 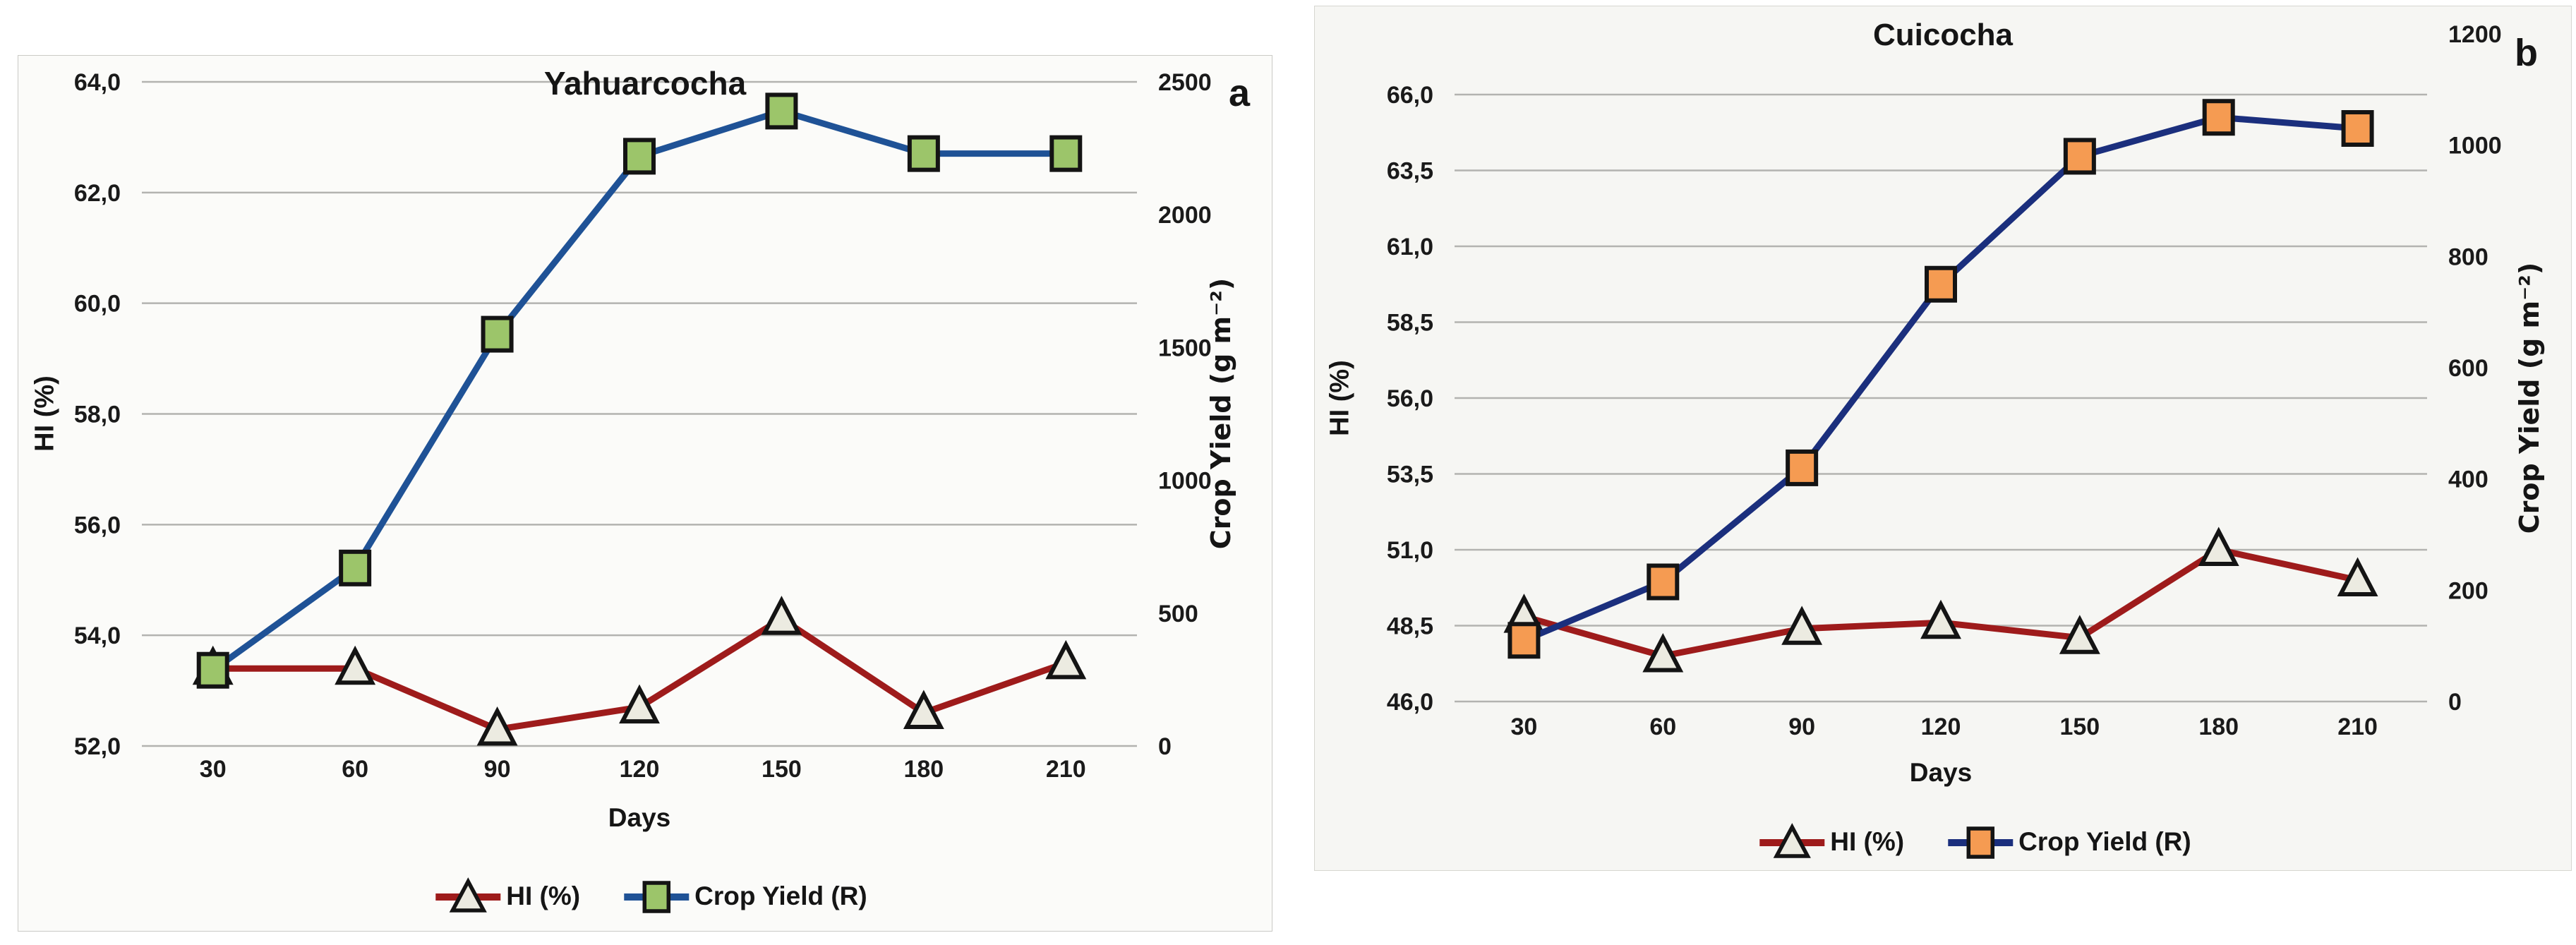 I want to click on left-axis-tick-label: 62,0, so click(x=97, y=193).